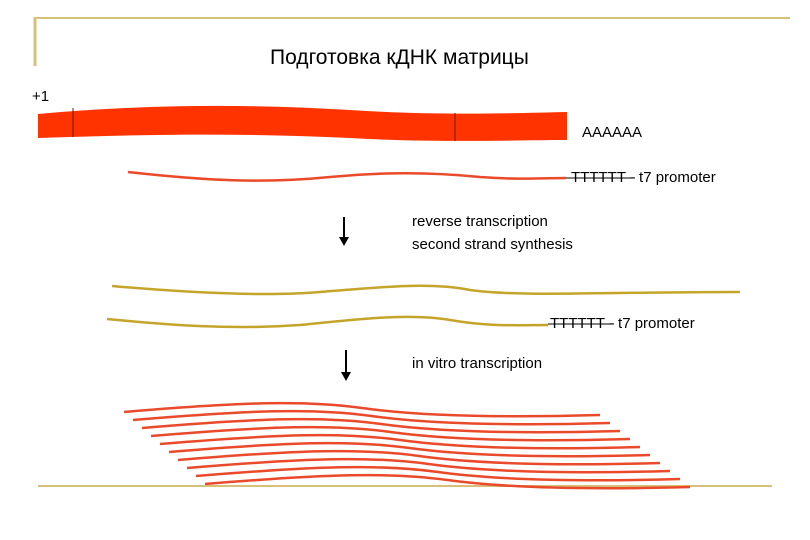 The image size is (810, 540). I want to click on first-strand, so click(347, 176).